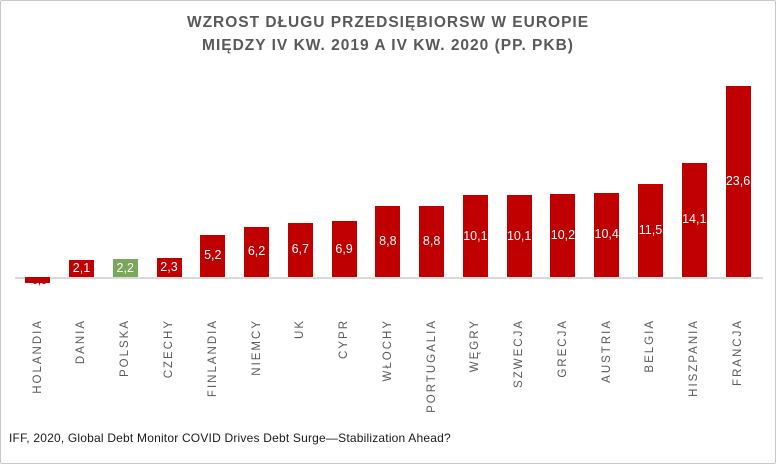 This screenshot has height=464, width=776. What do you see at coordinates (212, 358) in the screenshot?
I see `category-label: FINLANDIA` at bounding box center [212, 358].